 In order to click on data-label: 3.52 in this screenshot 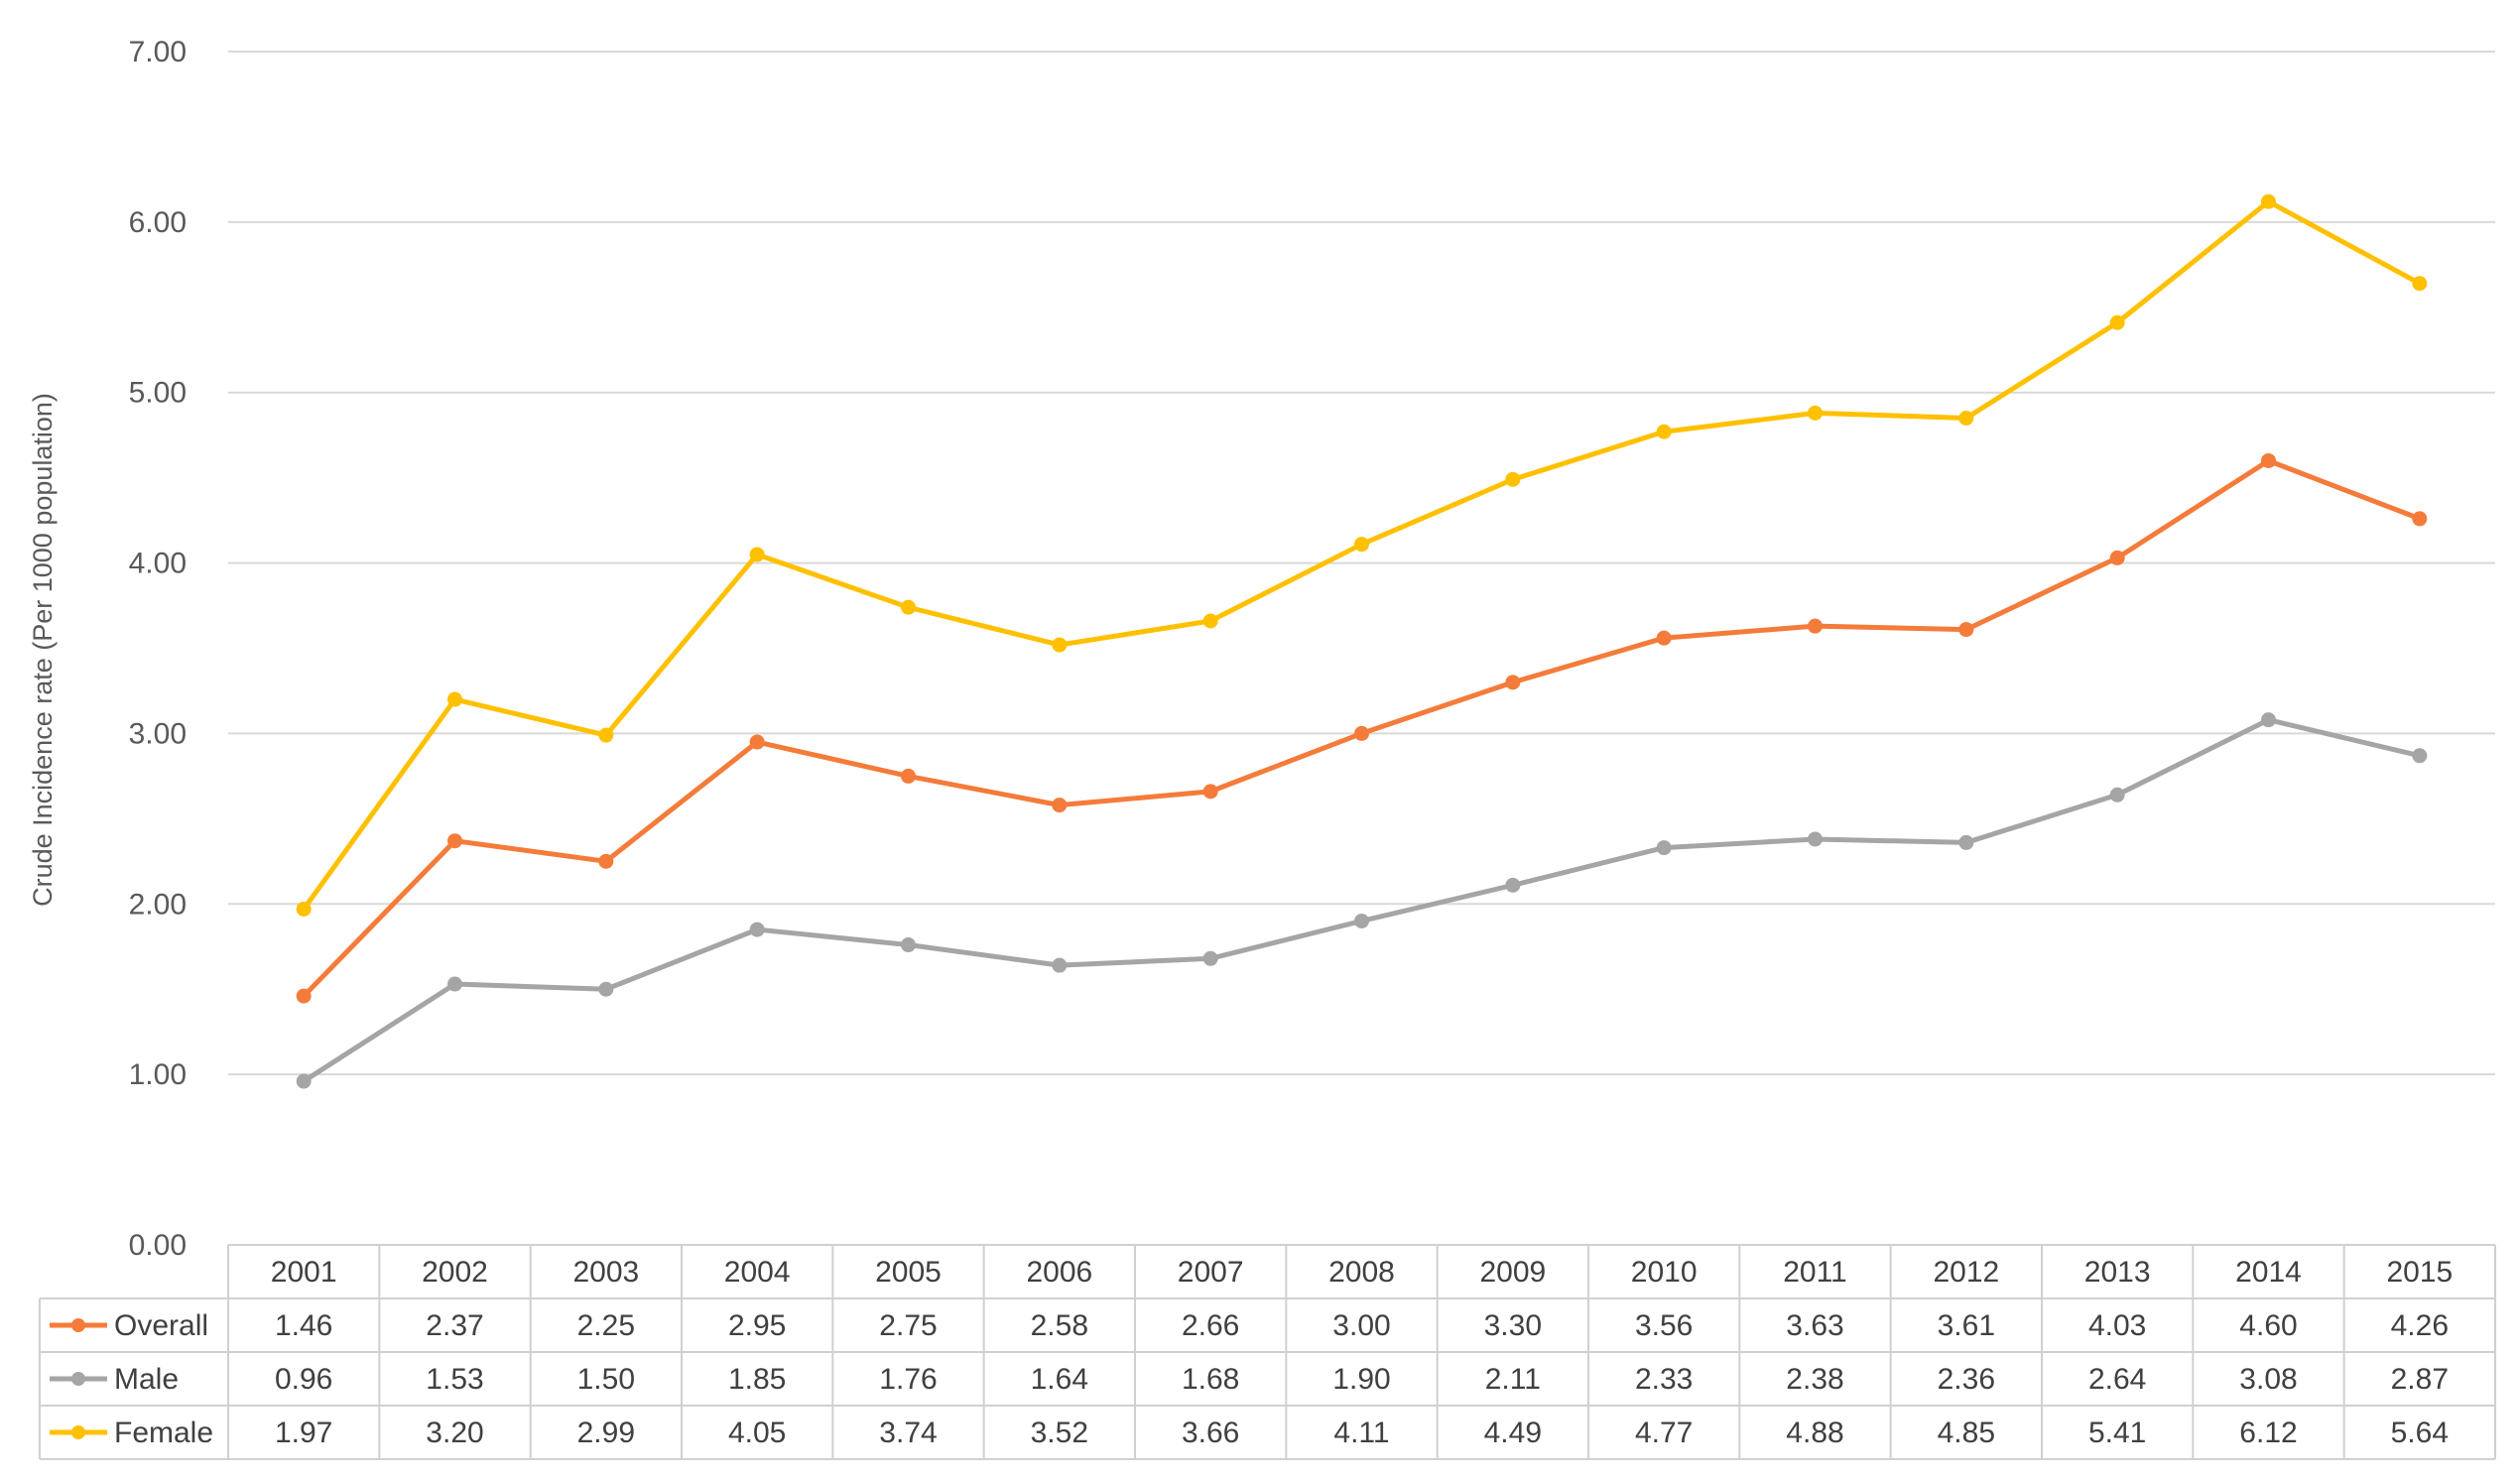, I will do `click(1059, 1433)`.